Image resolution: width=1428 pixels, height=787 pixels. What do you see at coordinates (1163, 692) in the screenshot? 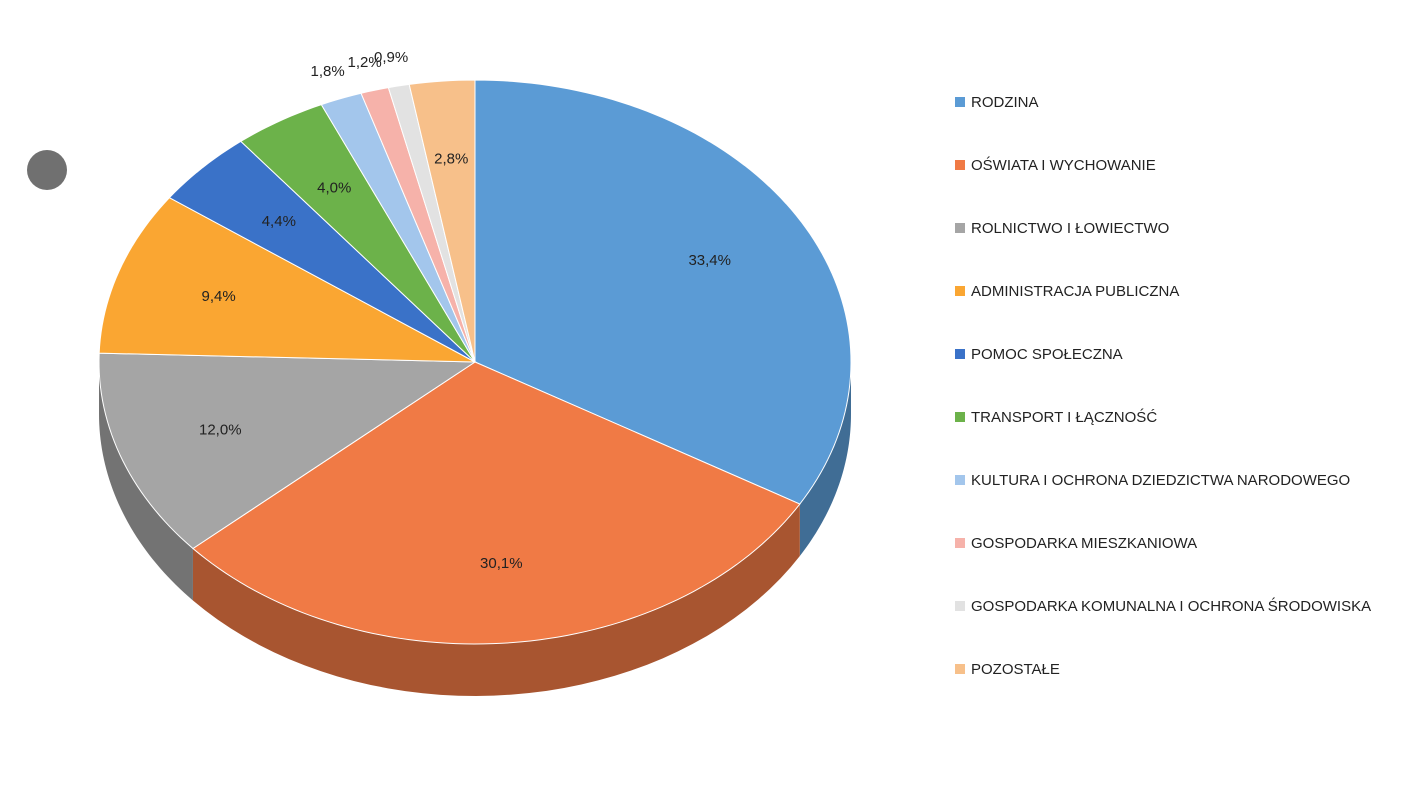
I see `legend-item: POZOSTAŁE` at bounding box center [1163, 692].